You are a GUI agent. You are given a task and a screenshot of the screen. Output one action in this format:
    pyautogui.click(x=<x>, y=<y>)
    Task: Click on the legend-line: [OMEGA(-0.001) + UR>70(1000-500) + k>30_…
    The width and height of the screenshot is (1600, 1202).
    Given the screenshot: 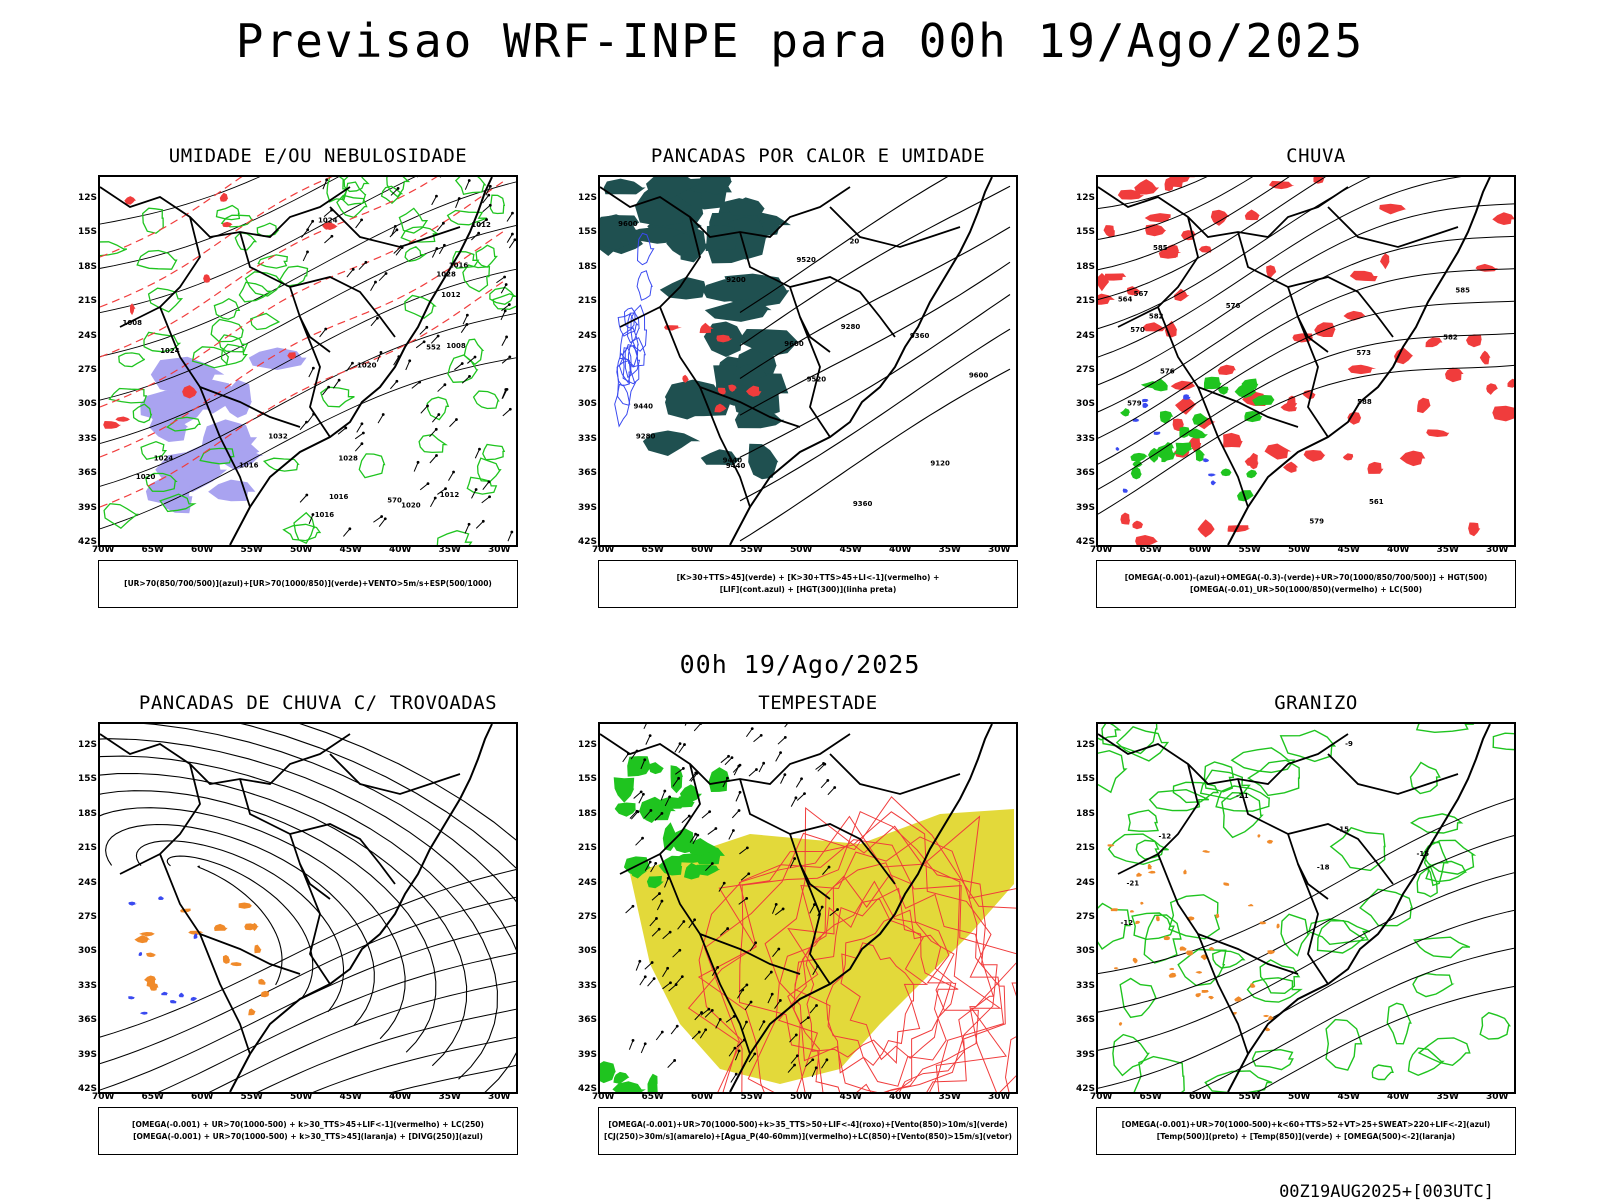 What is the action you would take?
    pyautogui.click(x=308, y=1137)
    